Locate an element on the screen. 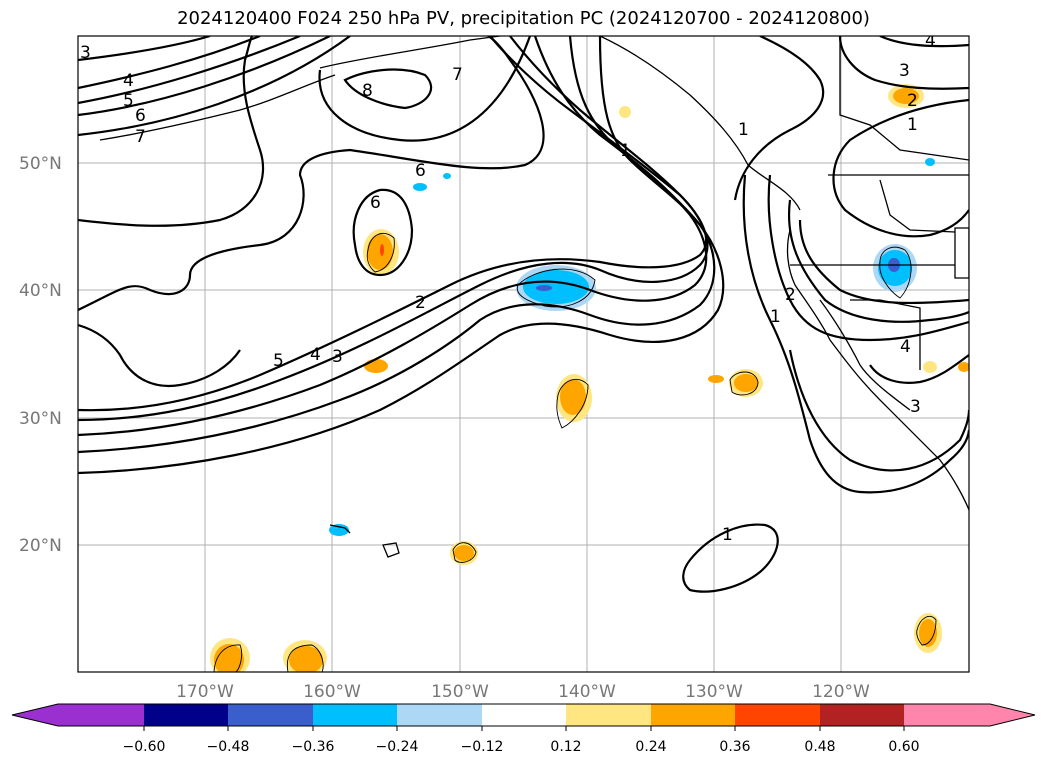  colorbar-tick-label: 0.48 is located at coordinates (819, 747).